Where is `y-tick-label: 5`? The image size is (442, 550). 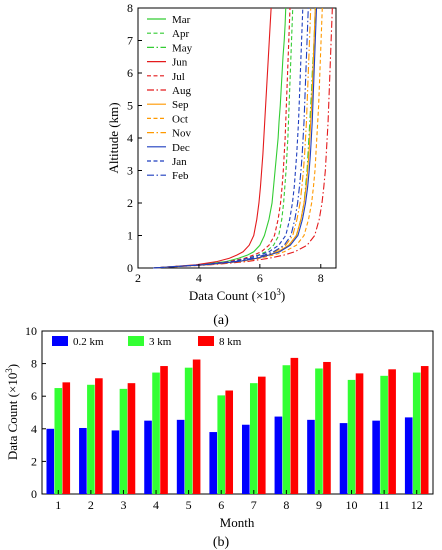 y-tick-label: 5 is located at coordinates (130, 106).